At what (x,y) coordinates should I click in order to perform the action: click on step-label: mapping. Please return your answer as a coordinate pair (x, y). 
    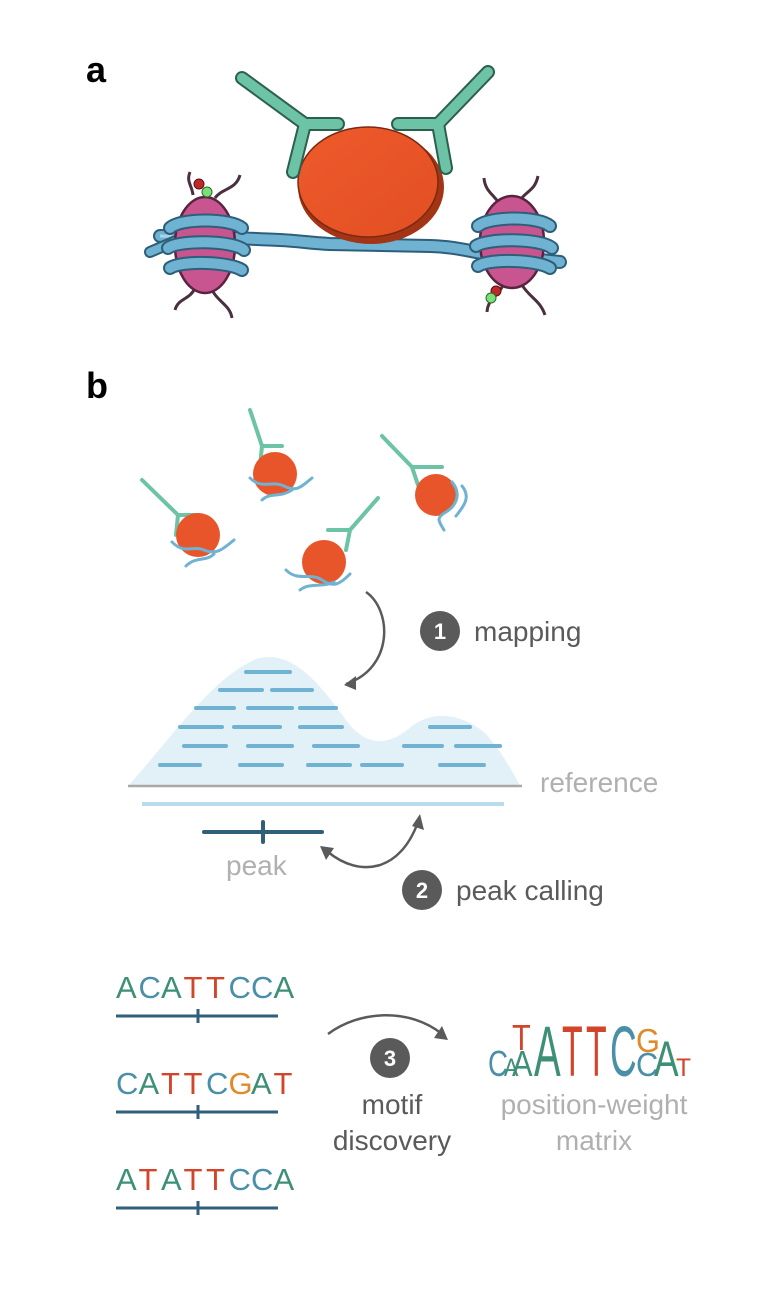
    Looking at the image, I should click on (527, 631).